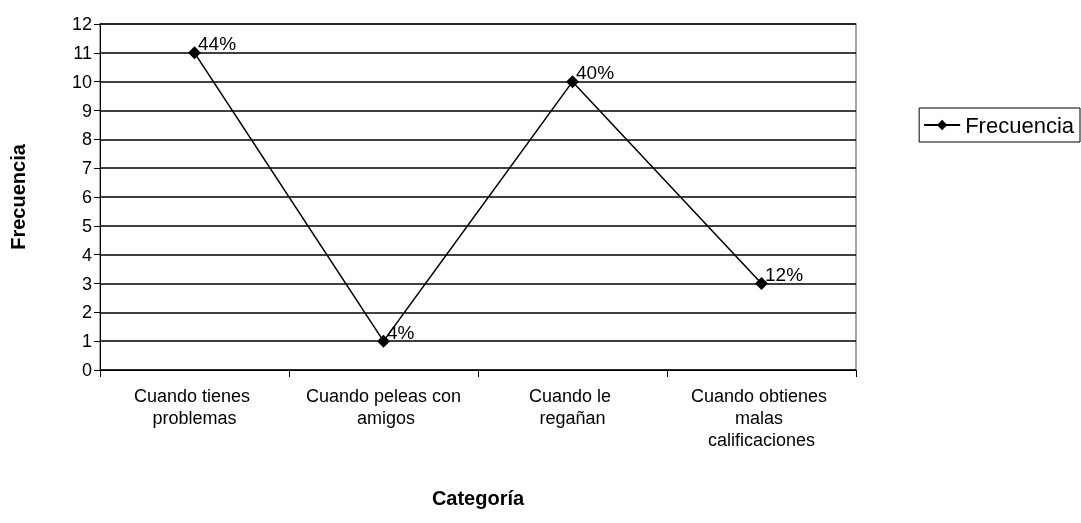 The width and height of the screenshot is (1081, 523). What do you see at coordinates (86, 197) in the screenshot?
I see `y-tick-label: 6` at bounding box center [86, 197].